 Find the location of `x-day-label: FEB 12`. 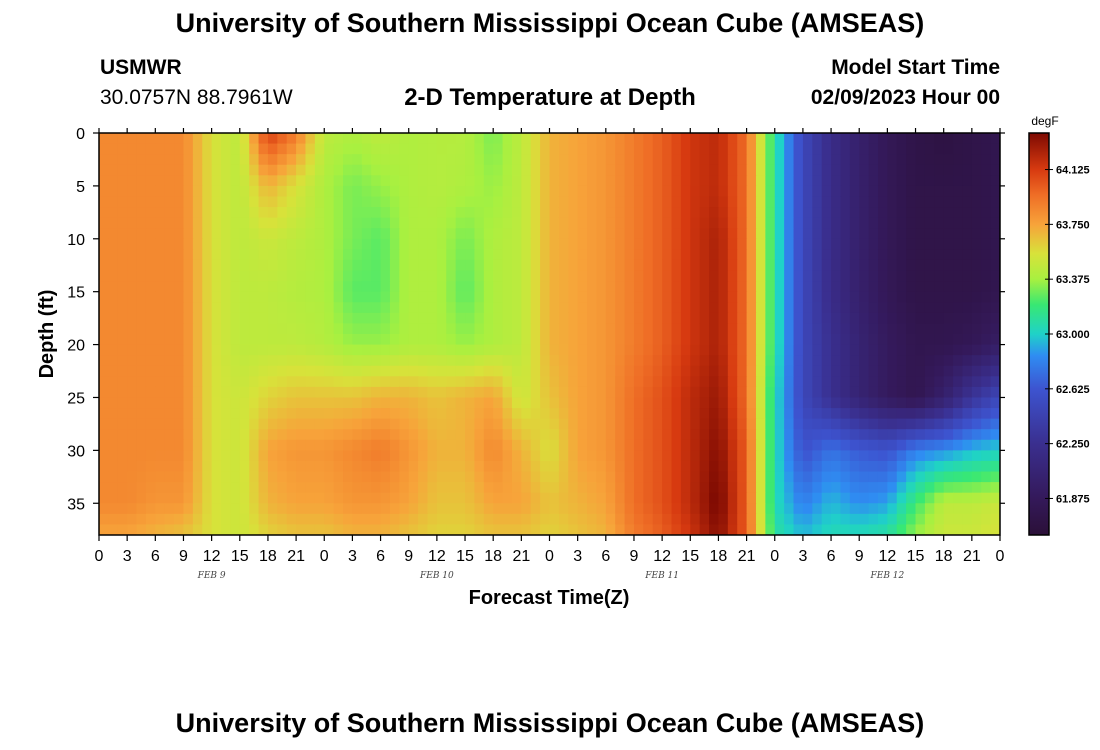

x-day-label: FEB 12 is located at coordinates (887, 576).